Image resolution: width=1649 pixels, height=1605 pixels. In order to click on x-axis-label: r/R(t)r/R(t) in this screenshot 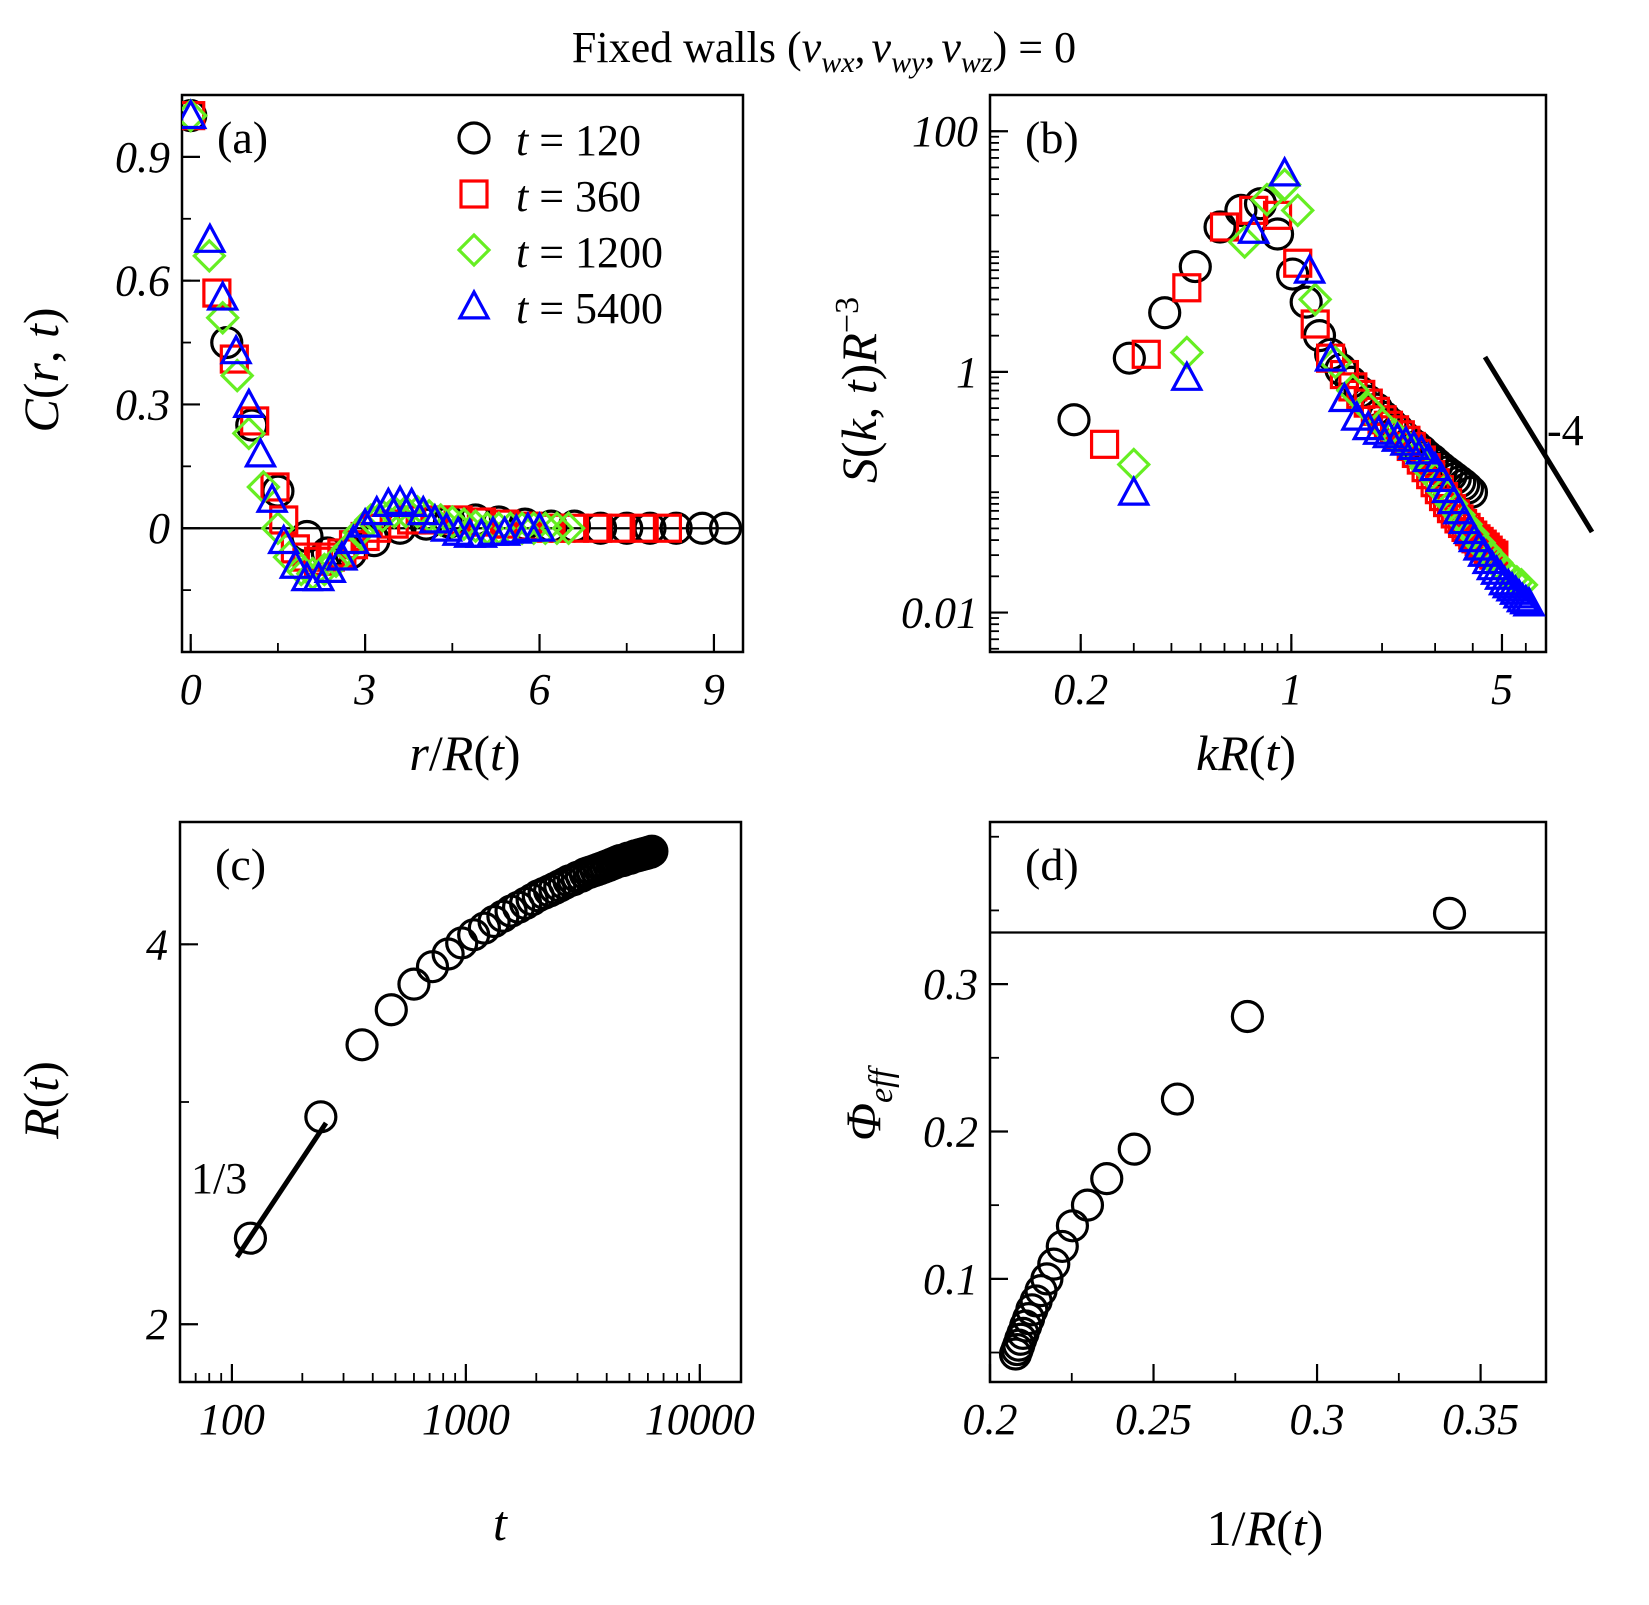, I will do `click(464, 753)`.